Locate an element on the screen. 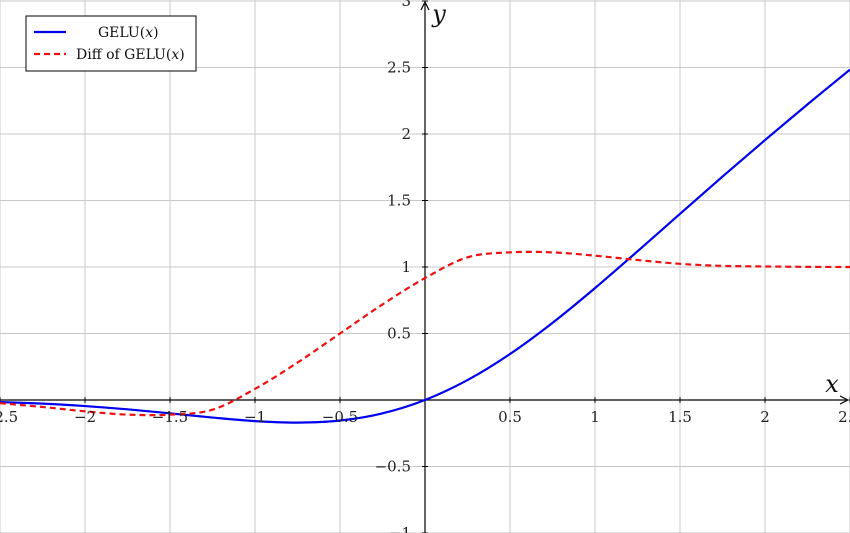 The height and width of the screenshot is (533, 850). y-axis-arrow is located at coordinates (425, 5).